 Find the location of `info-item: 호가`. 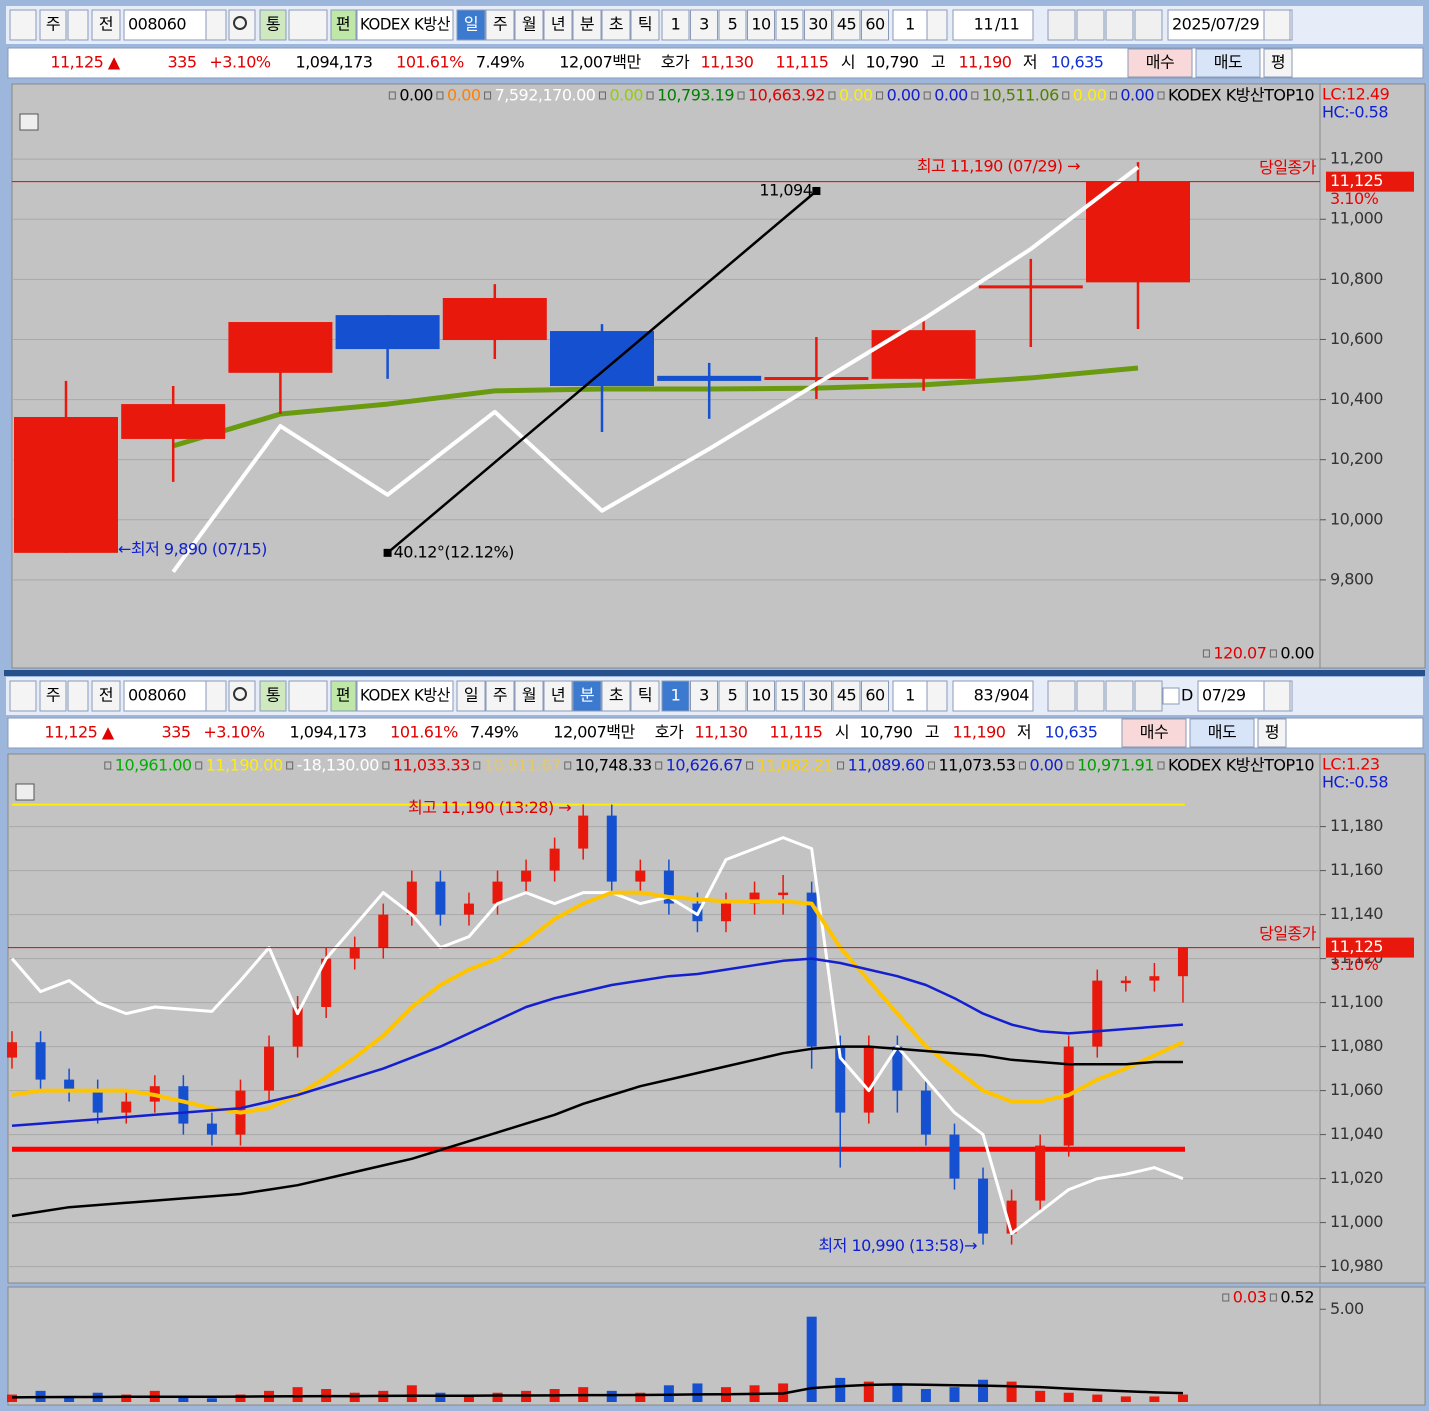

info-item: 호가 is located at coordinates (669, 732).